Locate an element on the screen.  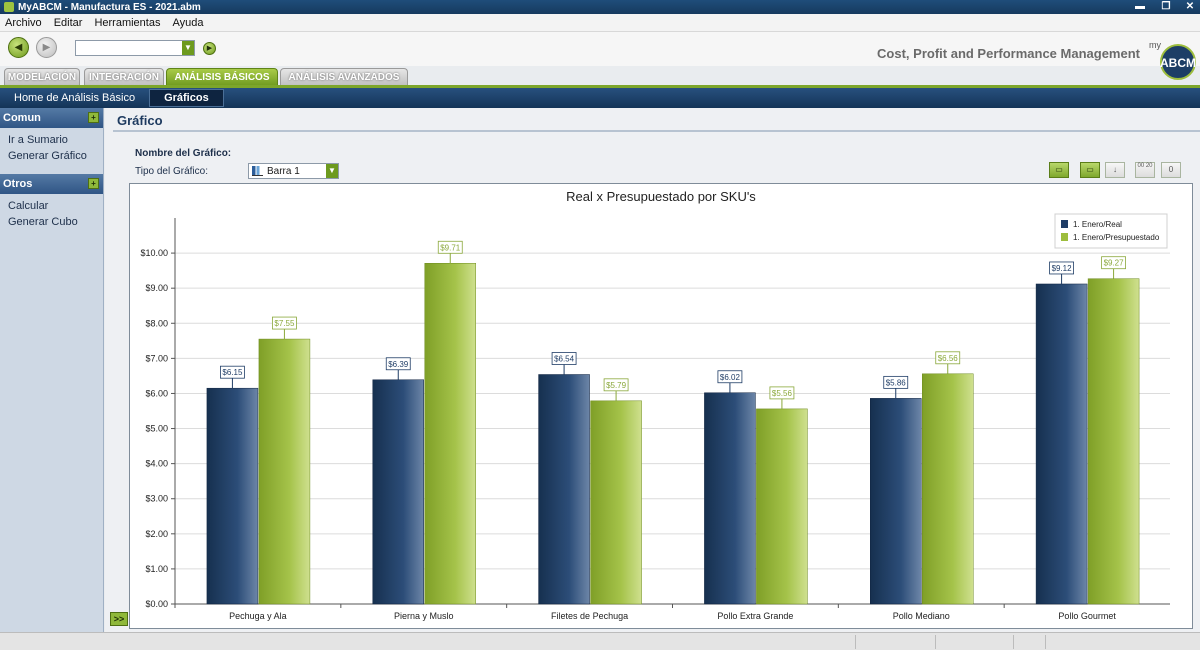
y-tick-label: $6.00 is located at coordinates (156, 393).